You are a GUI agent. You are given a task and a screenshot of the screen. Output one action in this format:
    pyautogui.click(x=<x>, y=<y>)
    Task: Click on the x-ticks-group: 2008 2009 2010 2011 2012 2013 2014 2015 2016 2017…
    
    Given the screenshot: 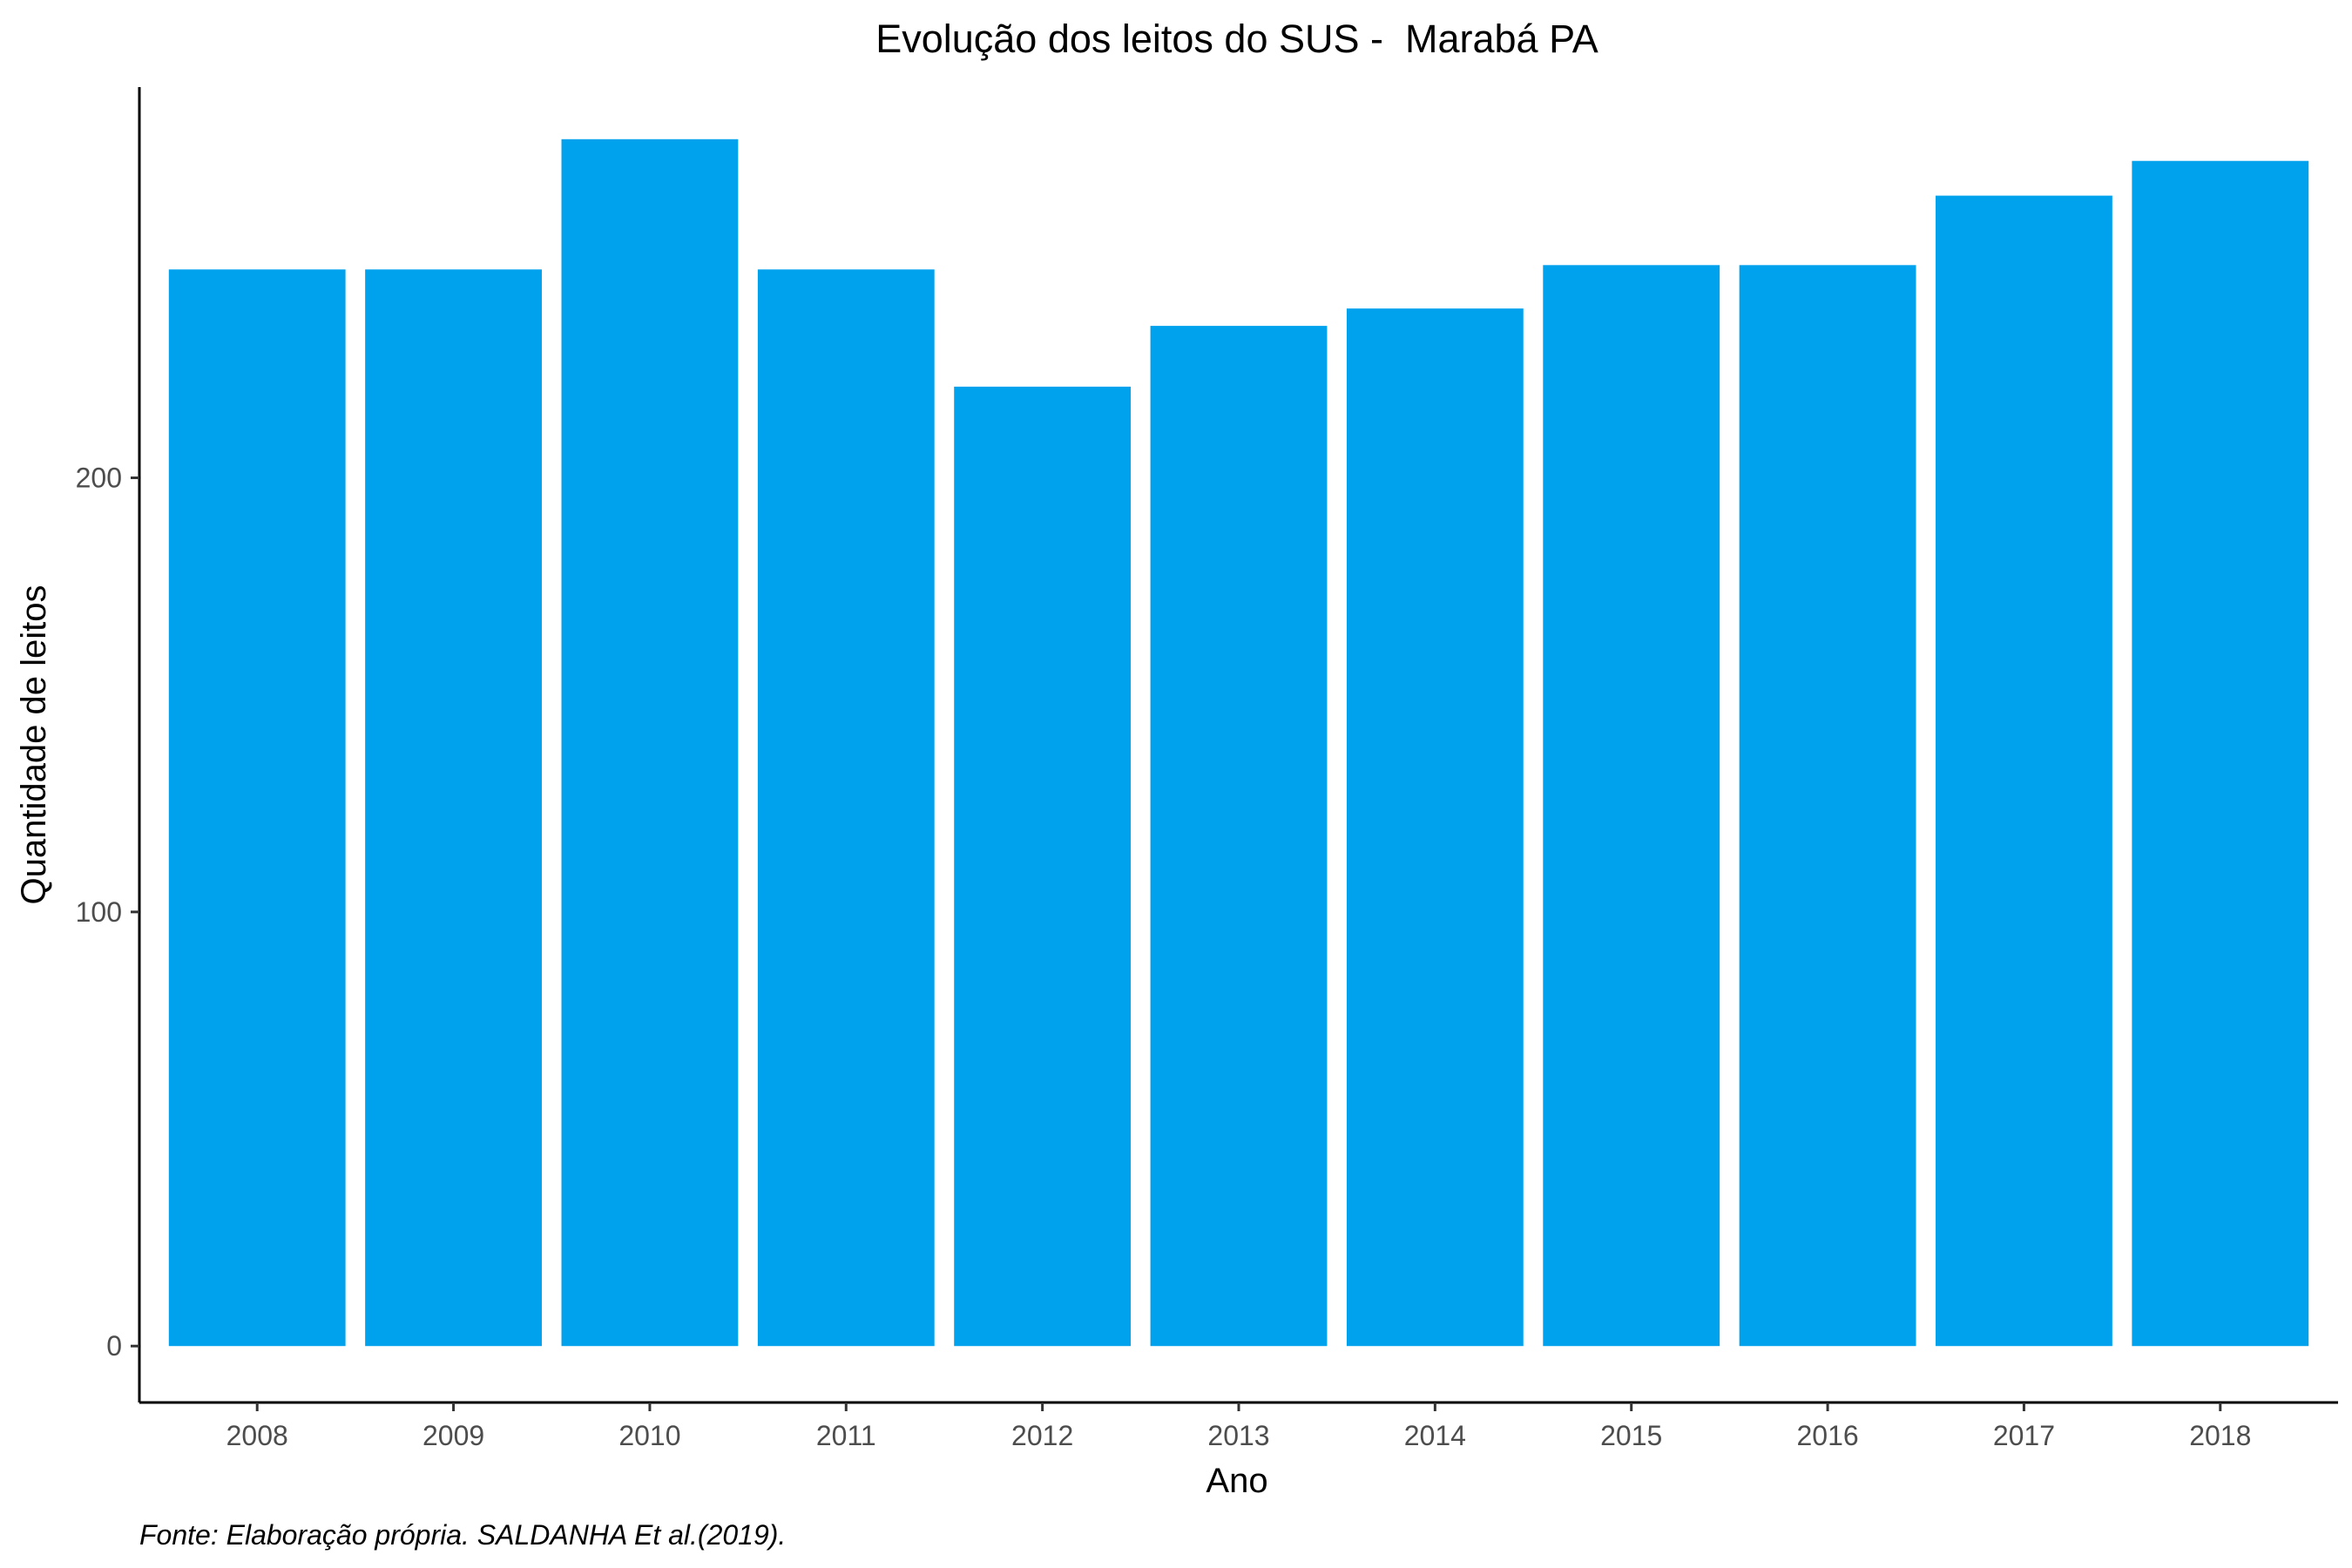 What is the action you would take?
    pyautogui.click(x=1238, y=1427)
    